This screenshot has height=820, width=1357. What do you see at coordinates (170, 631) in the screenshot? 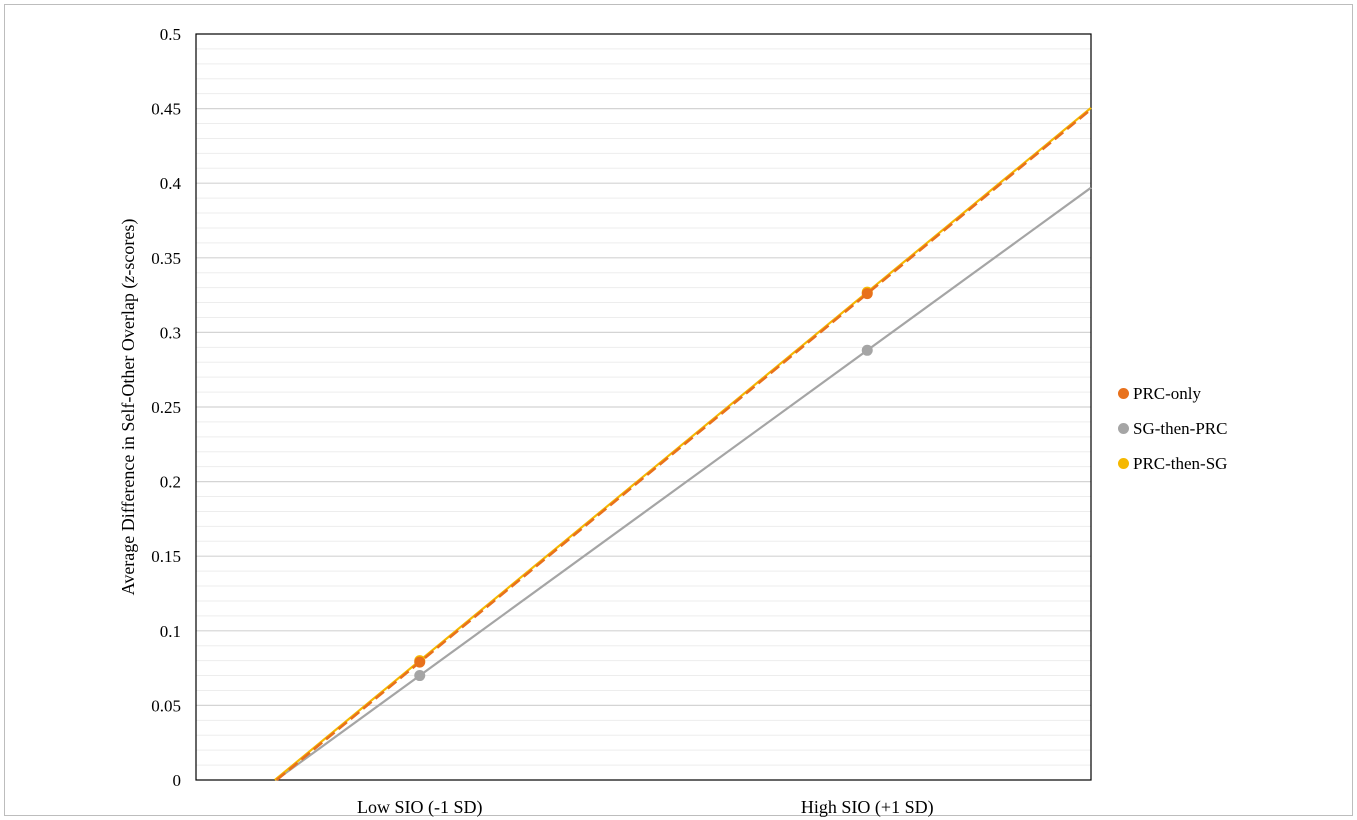
I see `y-tick-label: 0.1` at bounding box center [170, 631].